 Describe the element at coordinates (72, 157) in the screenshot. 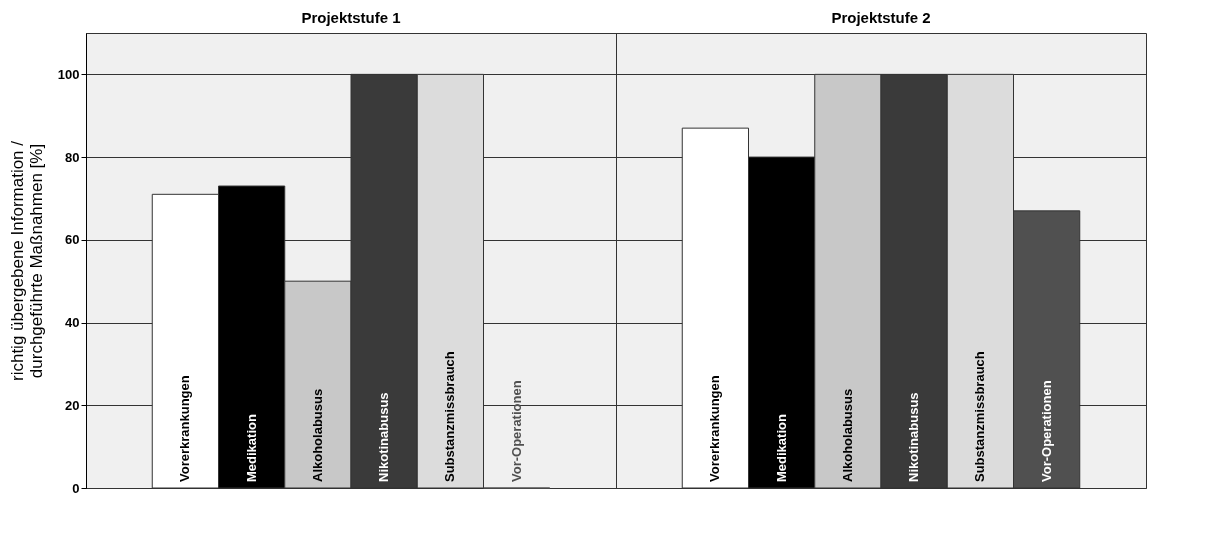

I see `y-tick-label: 80` at that location.